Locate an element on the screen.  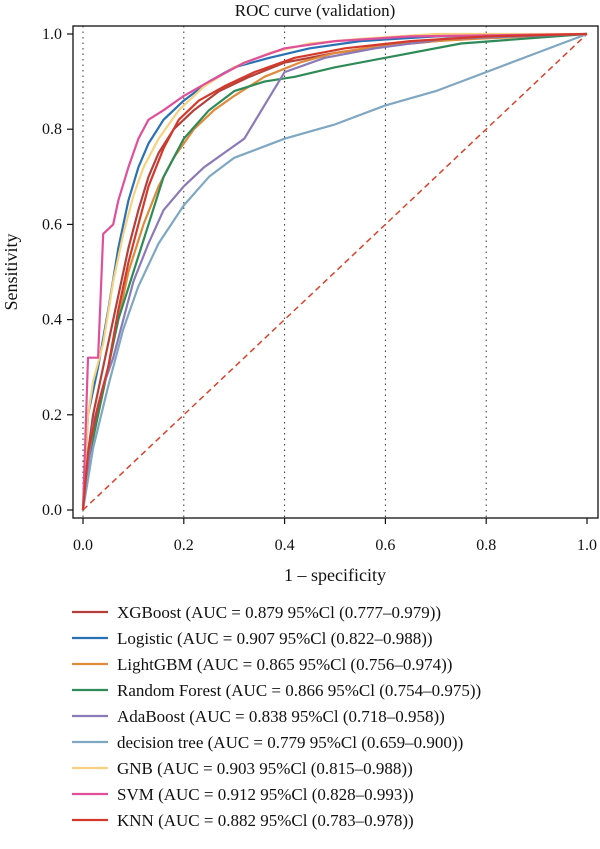
x-tick-label: 0.6 is located at coordinates (385, 545).